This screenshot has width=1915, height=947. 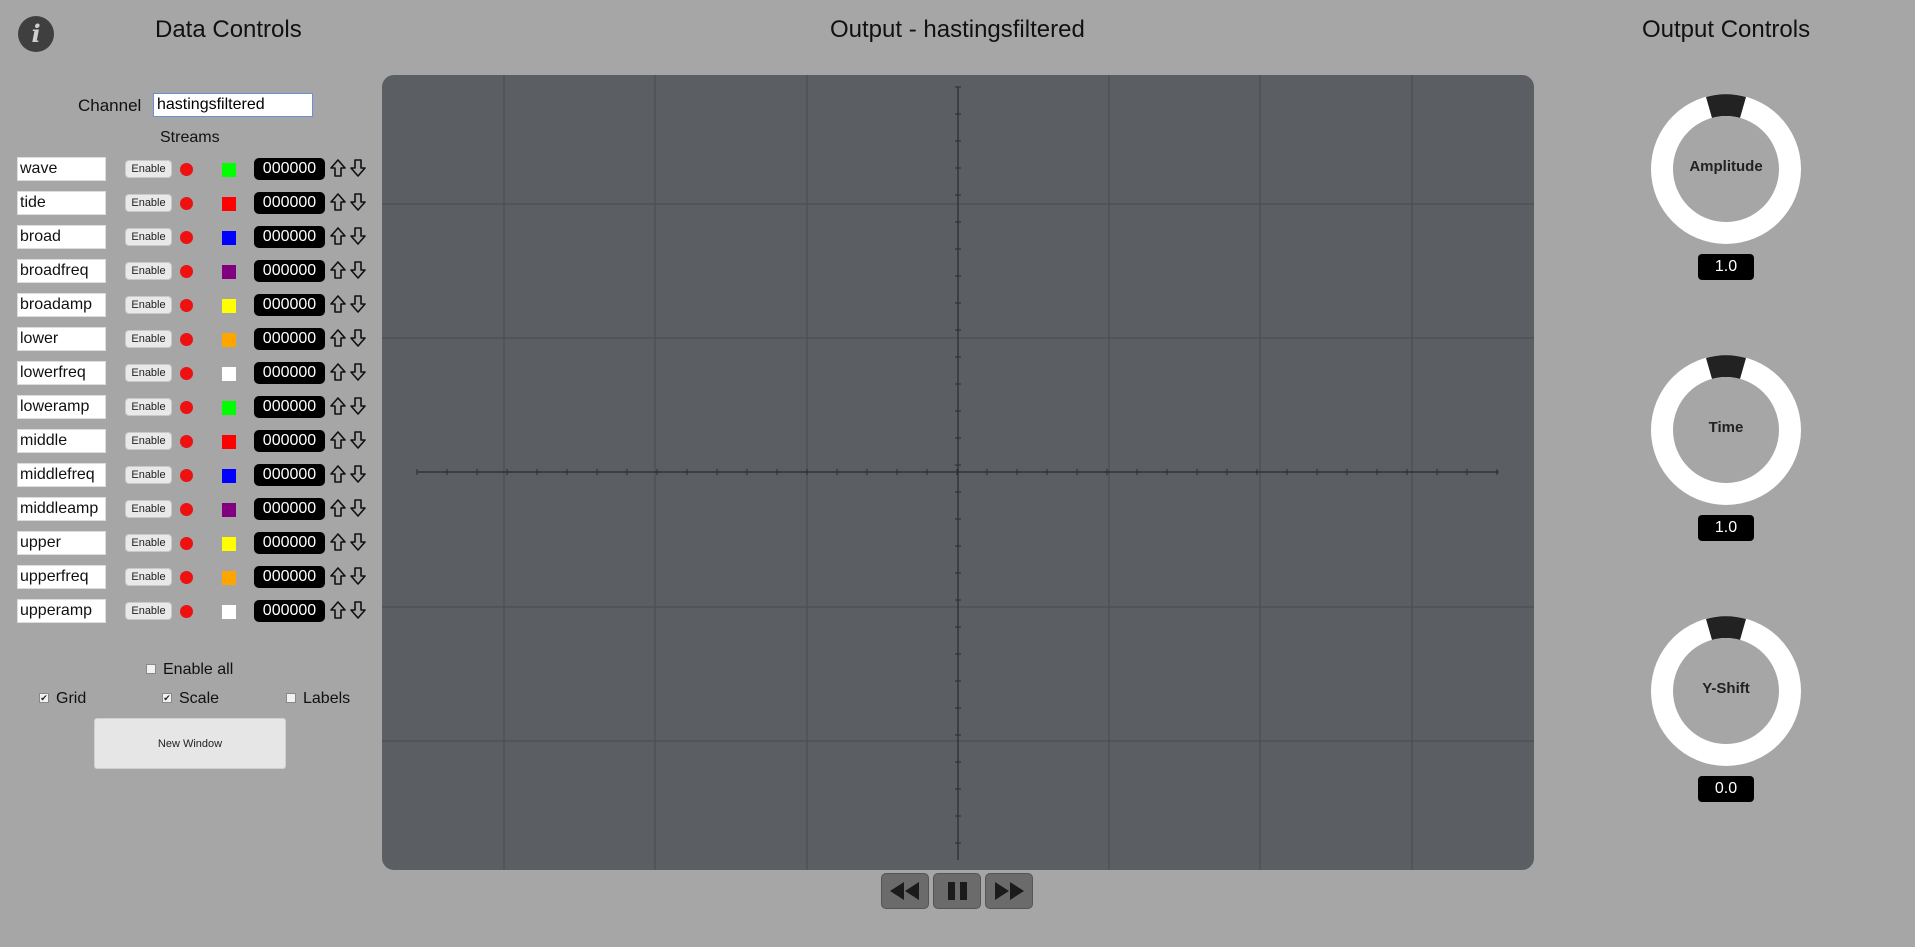 I want to click on stream-name-field: lower, so click(x=61, y=339).